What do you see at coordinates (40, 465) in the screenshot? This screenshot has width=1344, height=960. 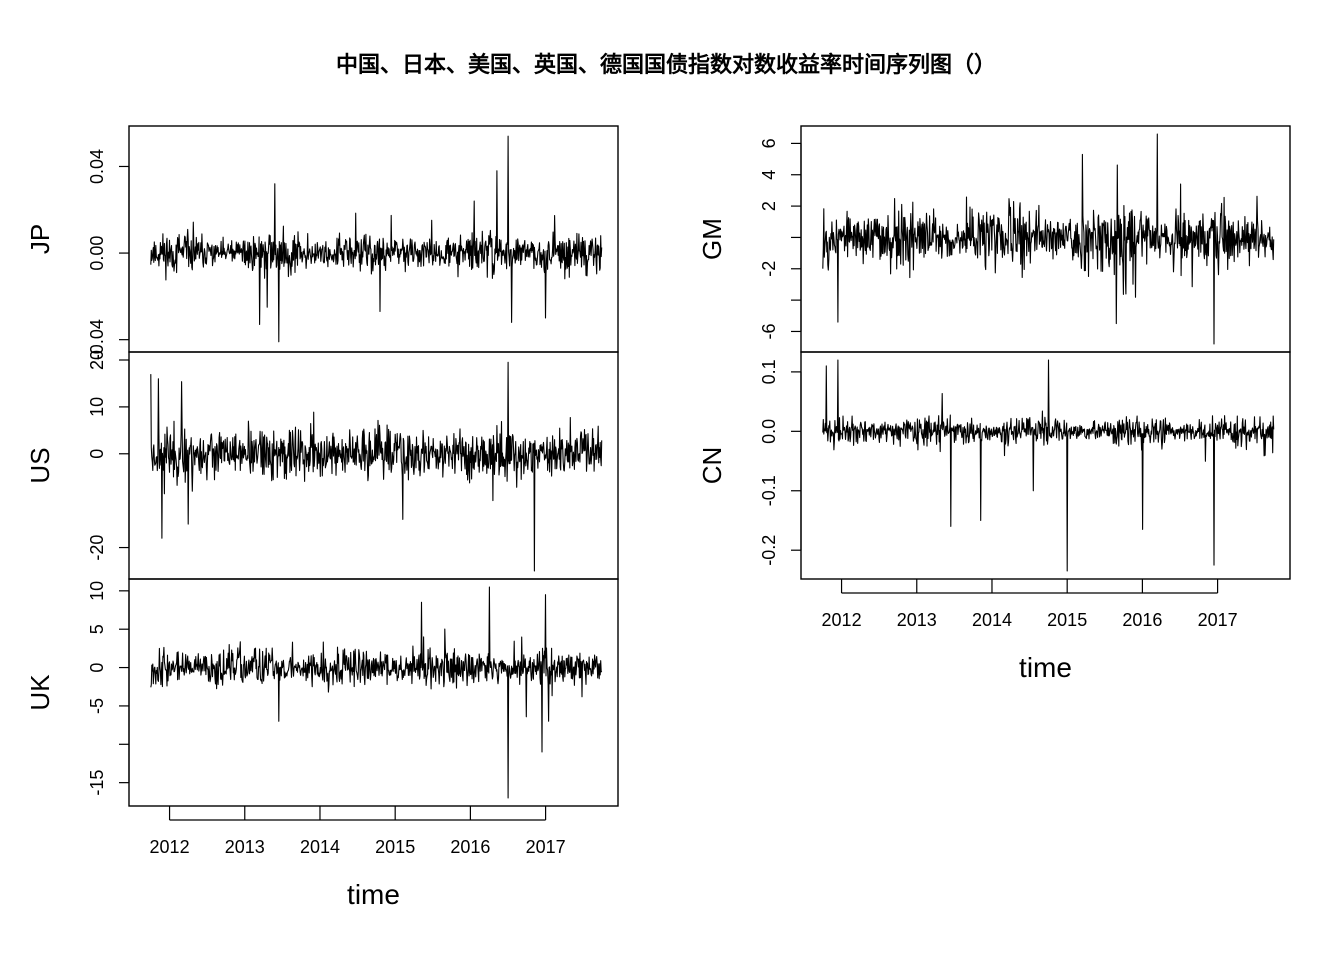 I see `series-label-us: US` at bounding box center [40, 465].